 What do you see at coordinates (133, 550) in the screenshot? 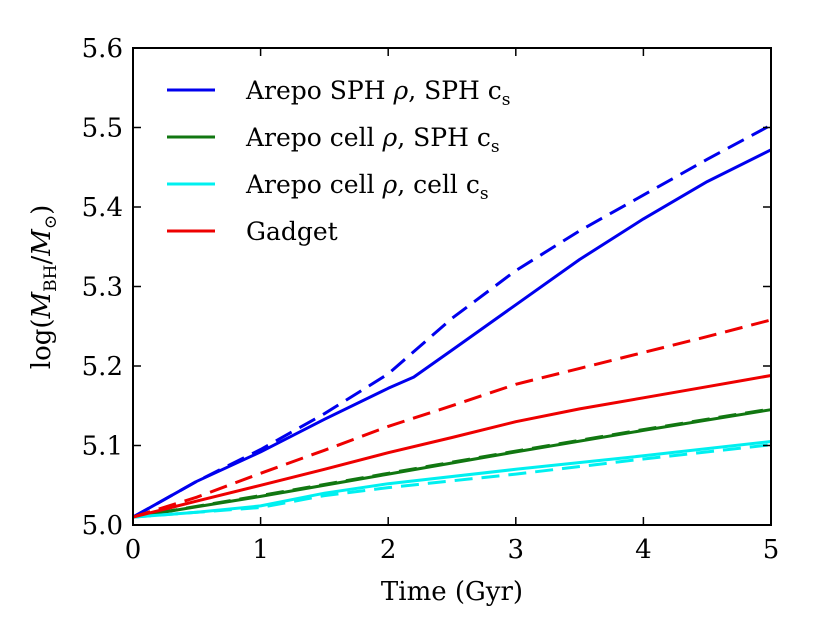
I see `x-tick-label: 0` at bounding box center [133, 550].